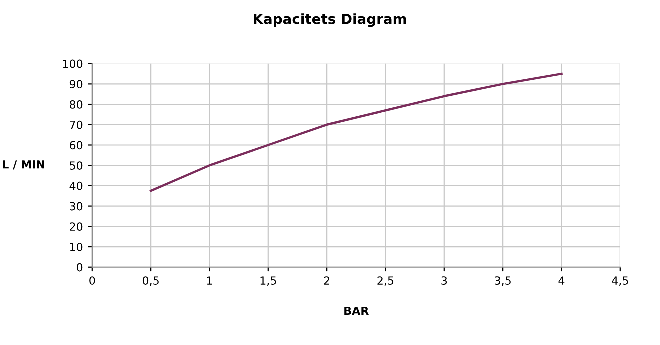 This screenshot has width=660, height=345. What do you see at coordinates (93, 281) in the screenshot?
I see `x-tick-label: 0` at bounding box center [93, 281].